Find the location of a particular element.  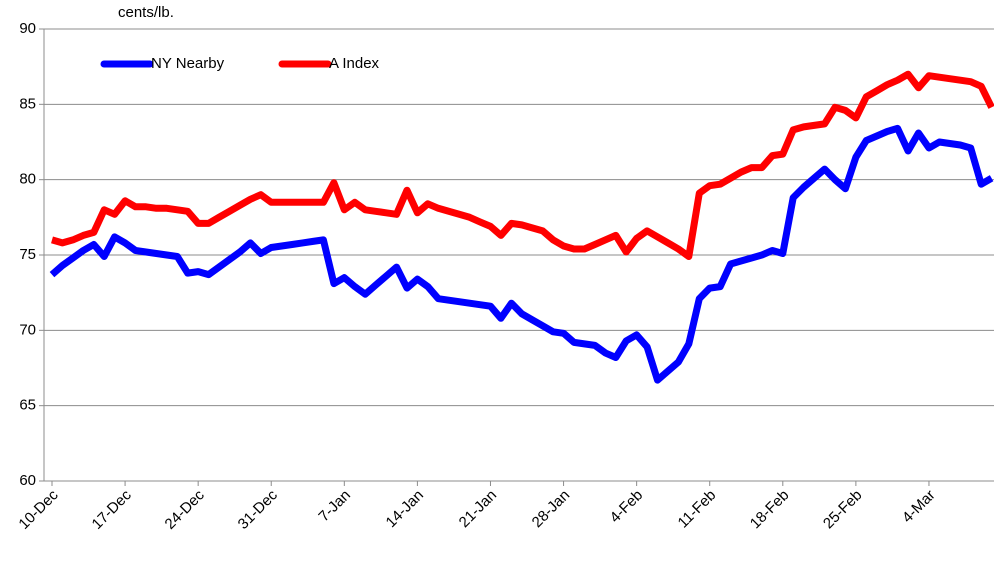

x-tick-label: 4-Feb is located at coordinates (627, 507).